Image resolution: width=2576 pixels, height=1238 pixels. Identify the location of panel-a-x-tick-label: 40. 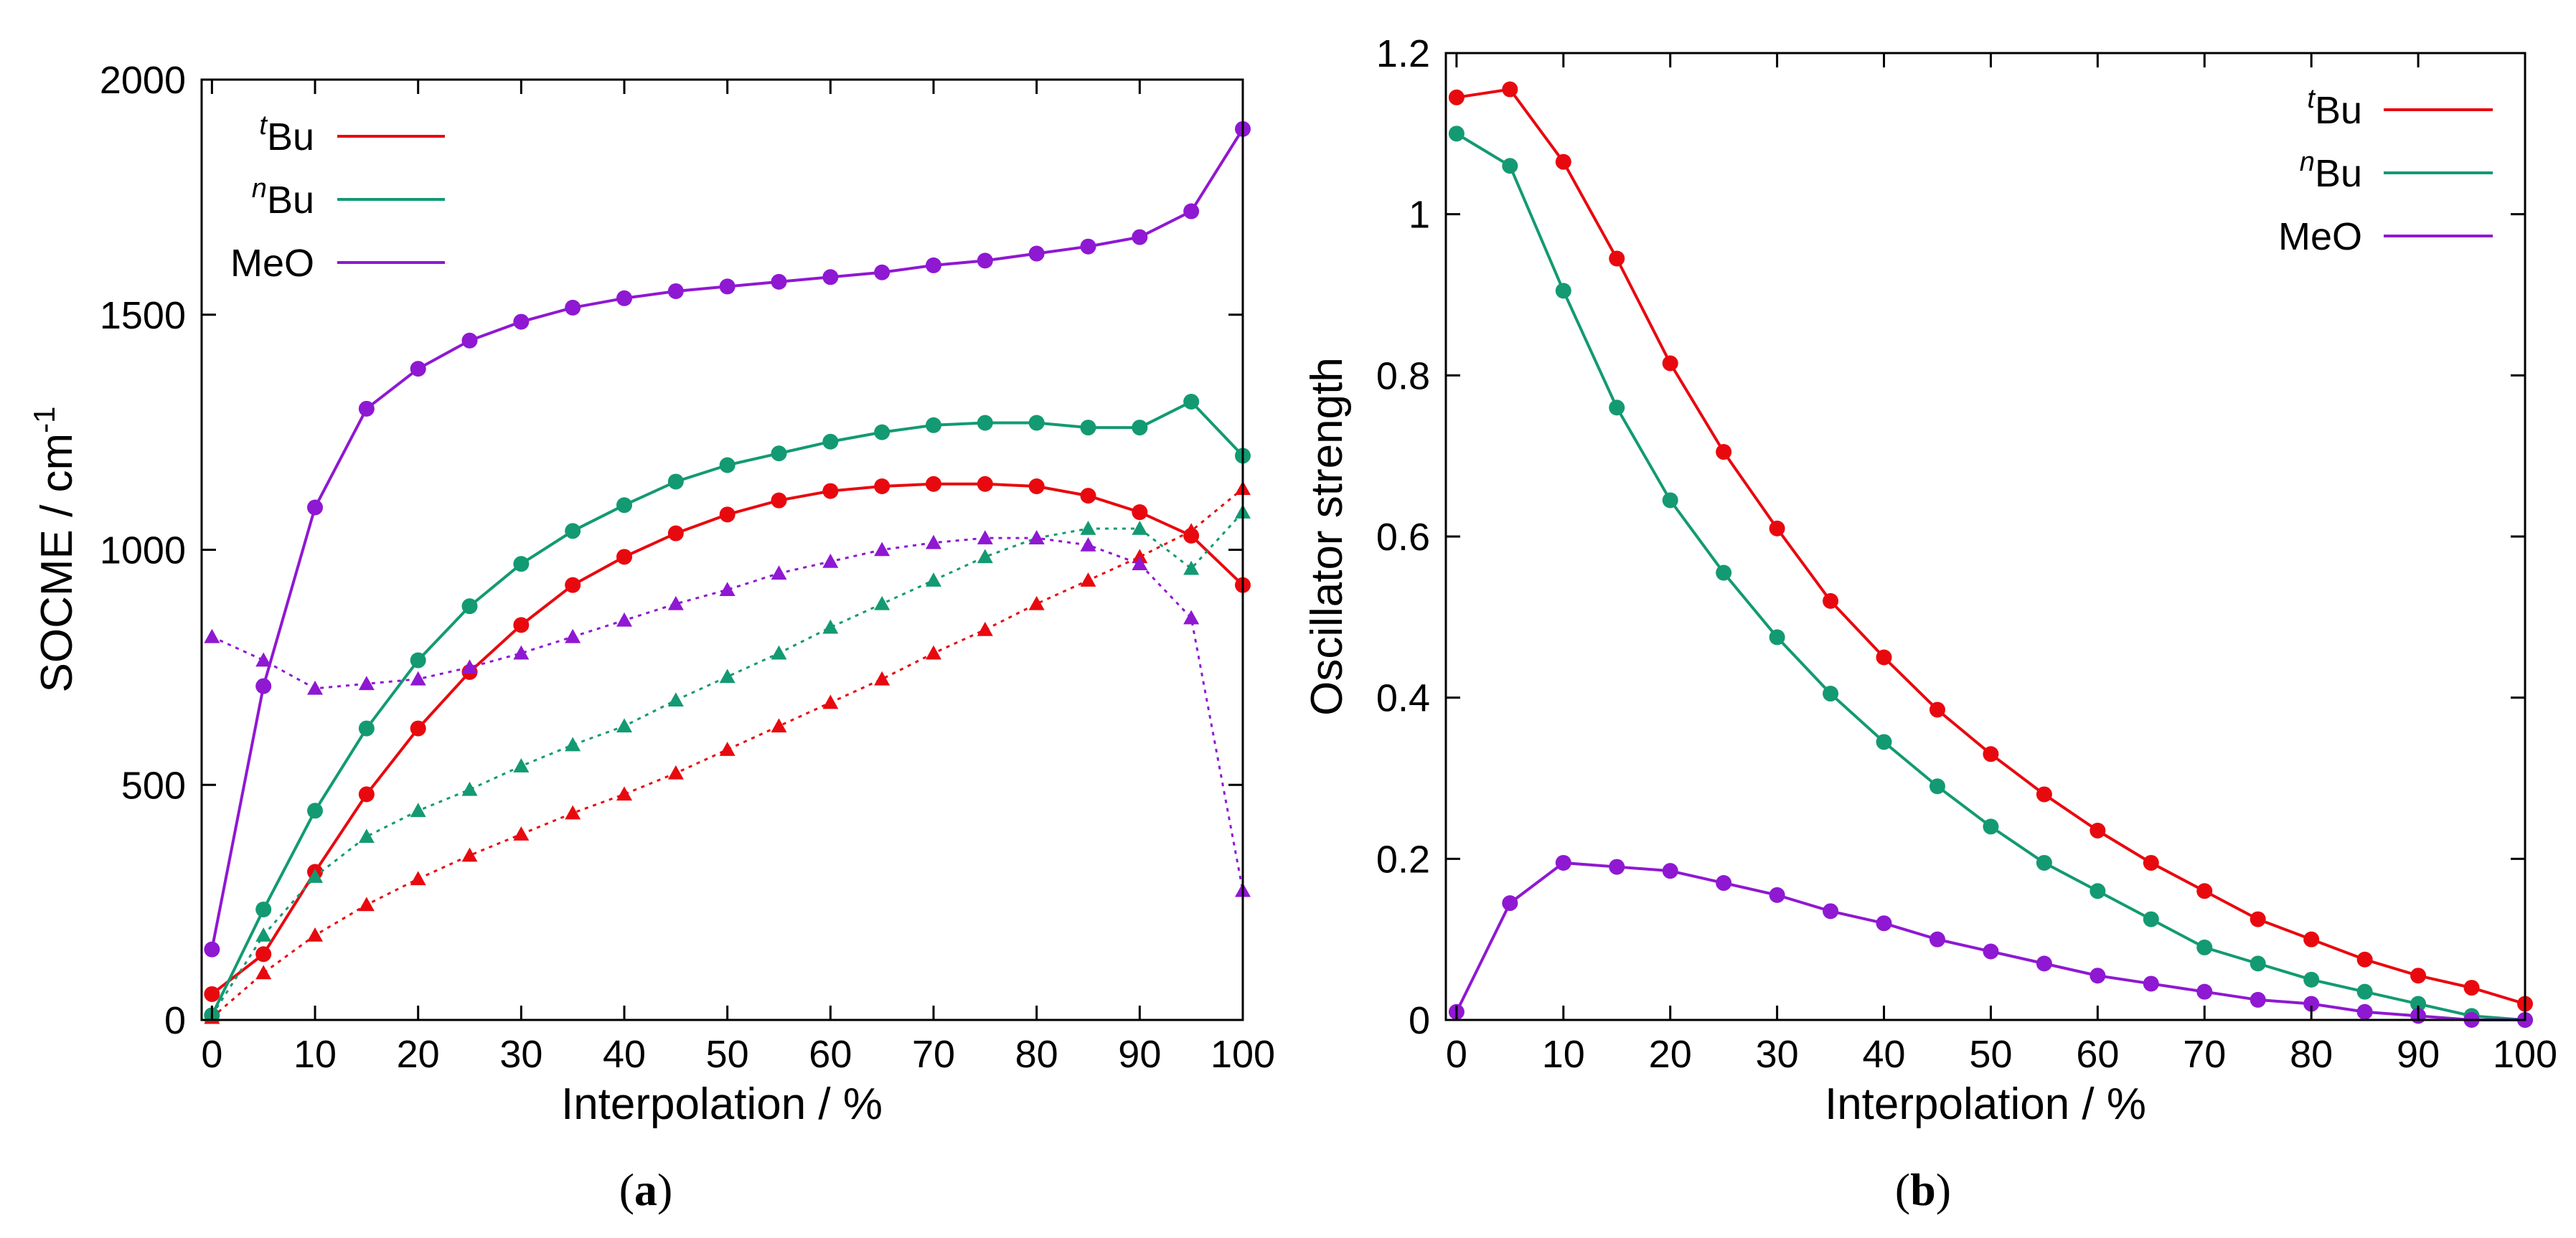
(624, 1054).